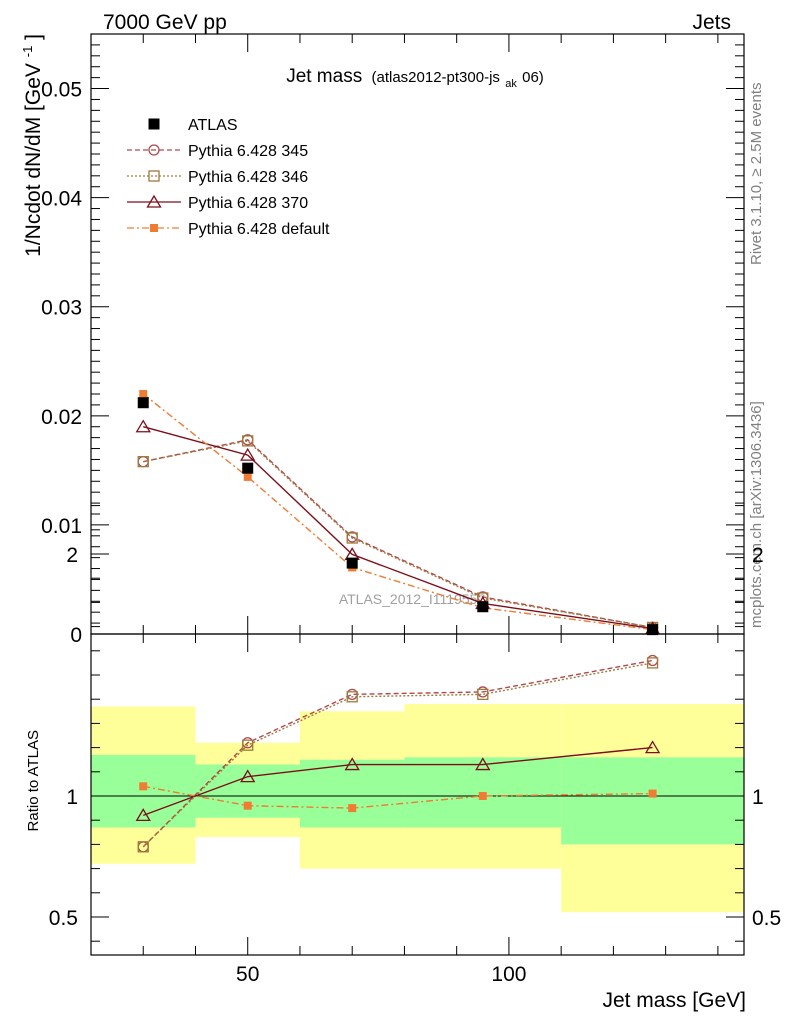 The image size is (786, 1024). Describe the element at coordinates (154, 124) in the screenshot. I see `legend-marker-atlas` at that location.